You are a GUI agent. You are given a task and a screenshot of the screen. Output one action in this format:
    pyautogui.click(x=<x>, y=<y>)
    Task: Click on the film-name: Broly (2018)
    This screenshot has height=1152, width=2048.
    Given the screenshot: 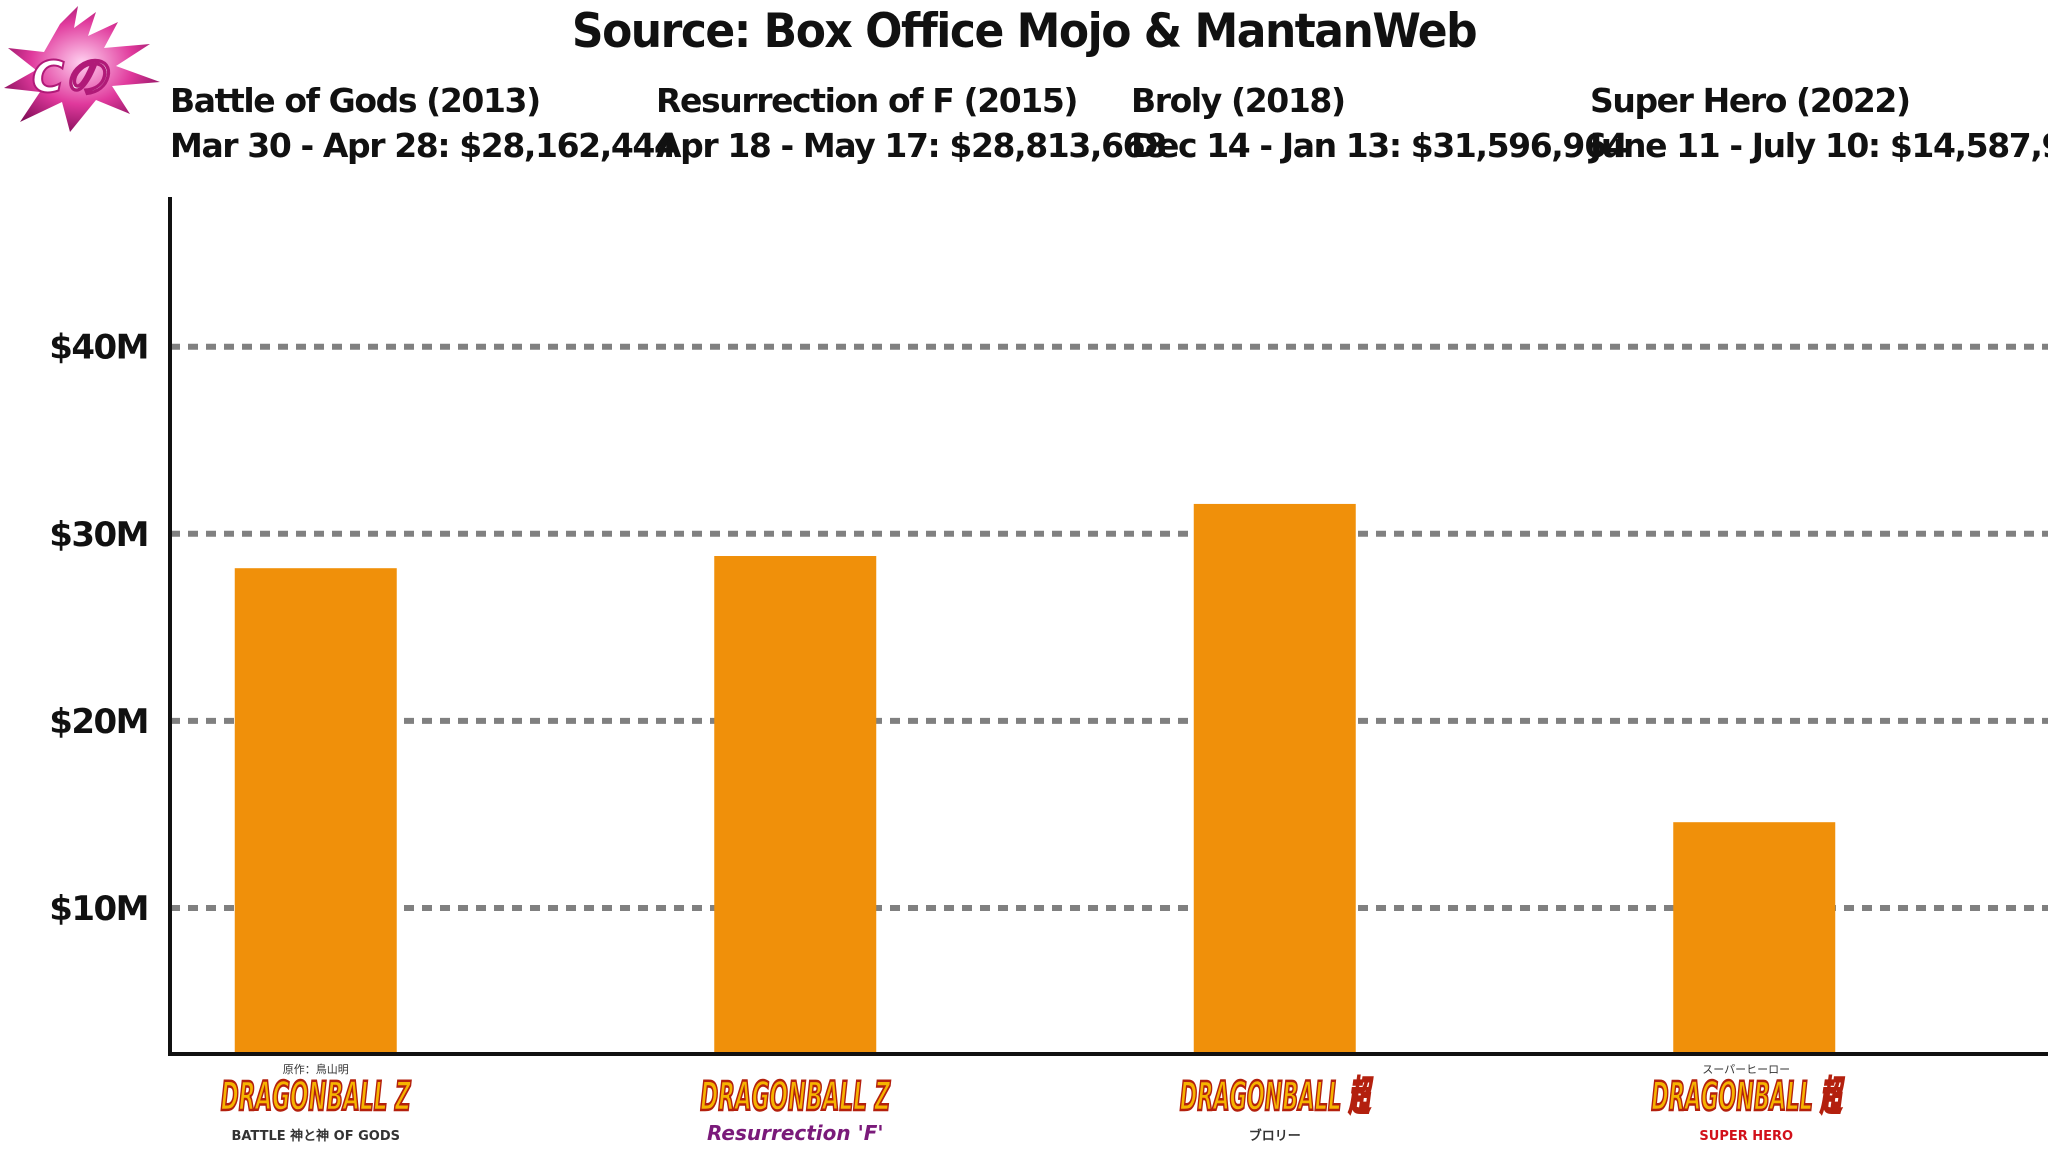 What is the action you would take?
    pyautogui.click(x=1238, y=100)
    